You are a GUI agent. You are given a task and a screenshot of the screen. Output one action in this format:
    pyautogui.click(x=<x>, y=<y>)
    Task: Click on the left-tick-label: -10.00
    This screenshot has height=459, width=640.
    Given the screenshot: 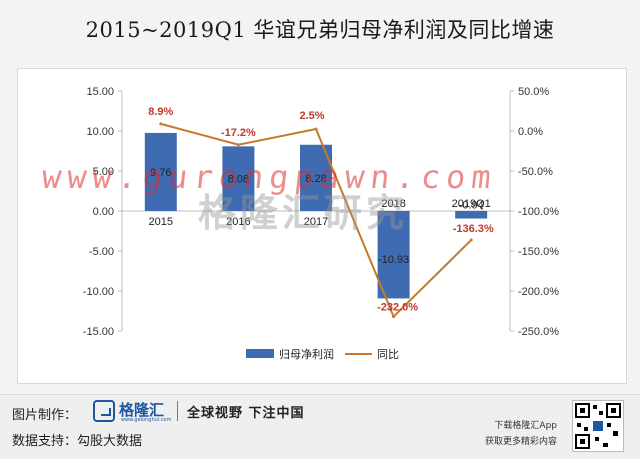 What is the action you would take?
    pyautogui.click(x=98, y=292)
    